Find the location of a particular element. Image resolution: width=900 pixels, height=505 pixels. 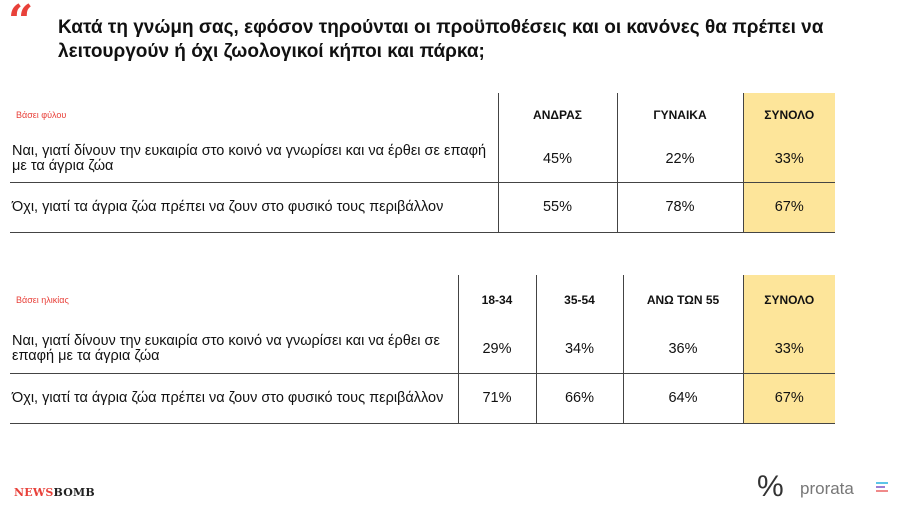

value-cell: 34% is located at coordinates (579, 349).